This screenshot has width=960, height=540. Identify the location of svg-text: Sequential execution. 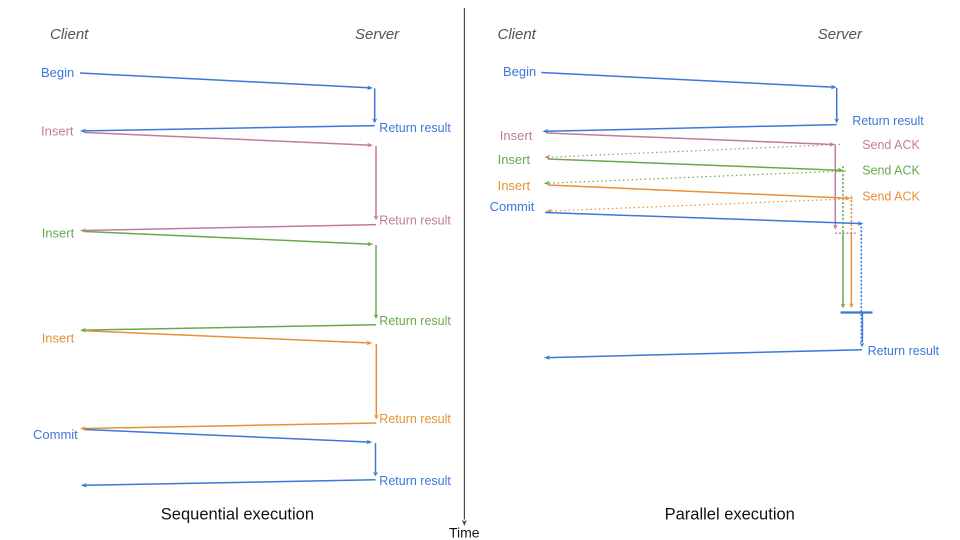
(237, 514).